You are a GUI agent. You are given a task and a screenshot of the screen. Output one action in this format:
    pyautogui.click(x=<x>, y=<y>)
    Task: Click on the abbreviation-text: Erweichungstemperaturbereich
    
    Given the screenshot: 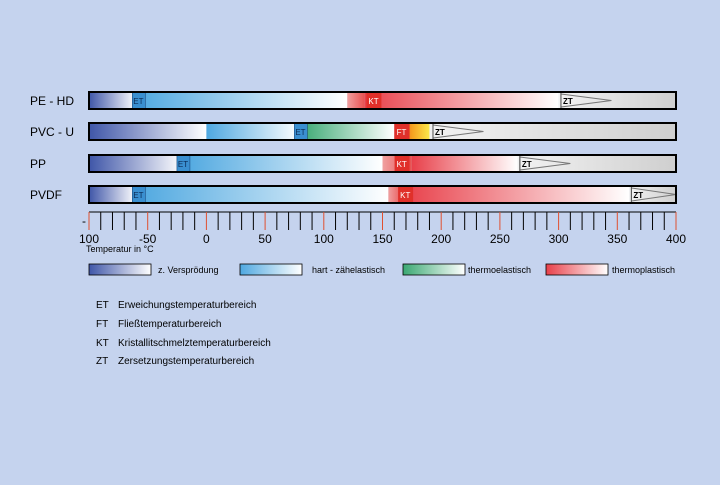 What is the action you would take?
    pyautogui.click(x=187, y=305)
    